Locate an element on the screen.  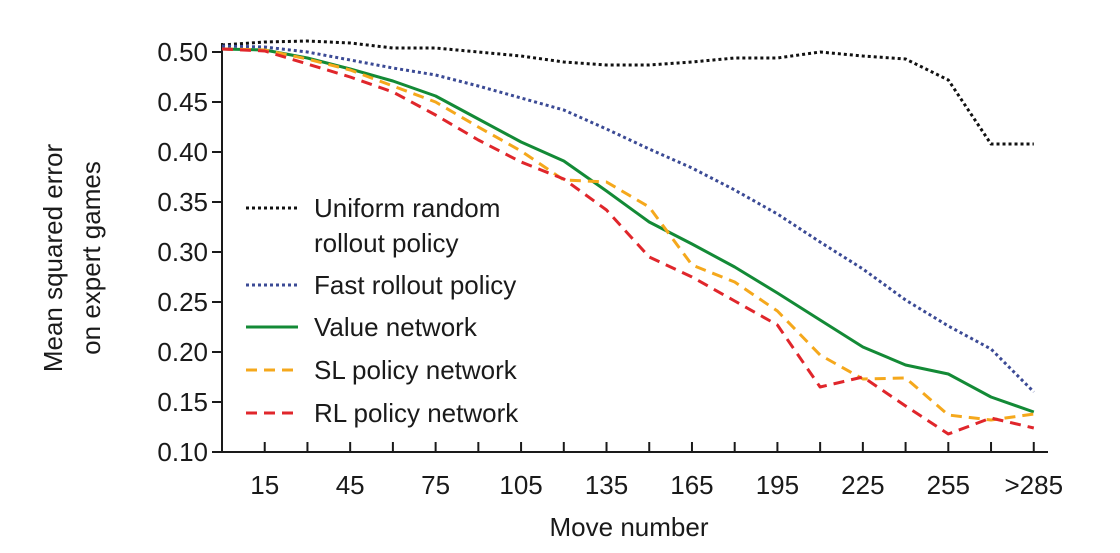
legend-label-3: SL policy network is located at coordinates (416, 370).